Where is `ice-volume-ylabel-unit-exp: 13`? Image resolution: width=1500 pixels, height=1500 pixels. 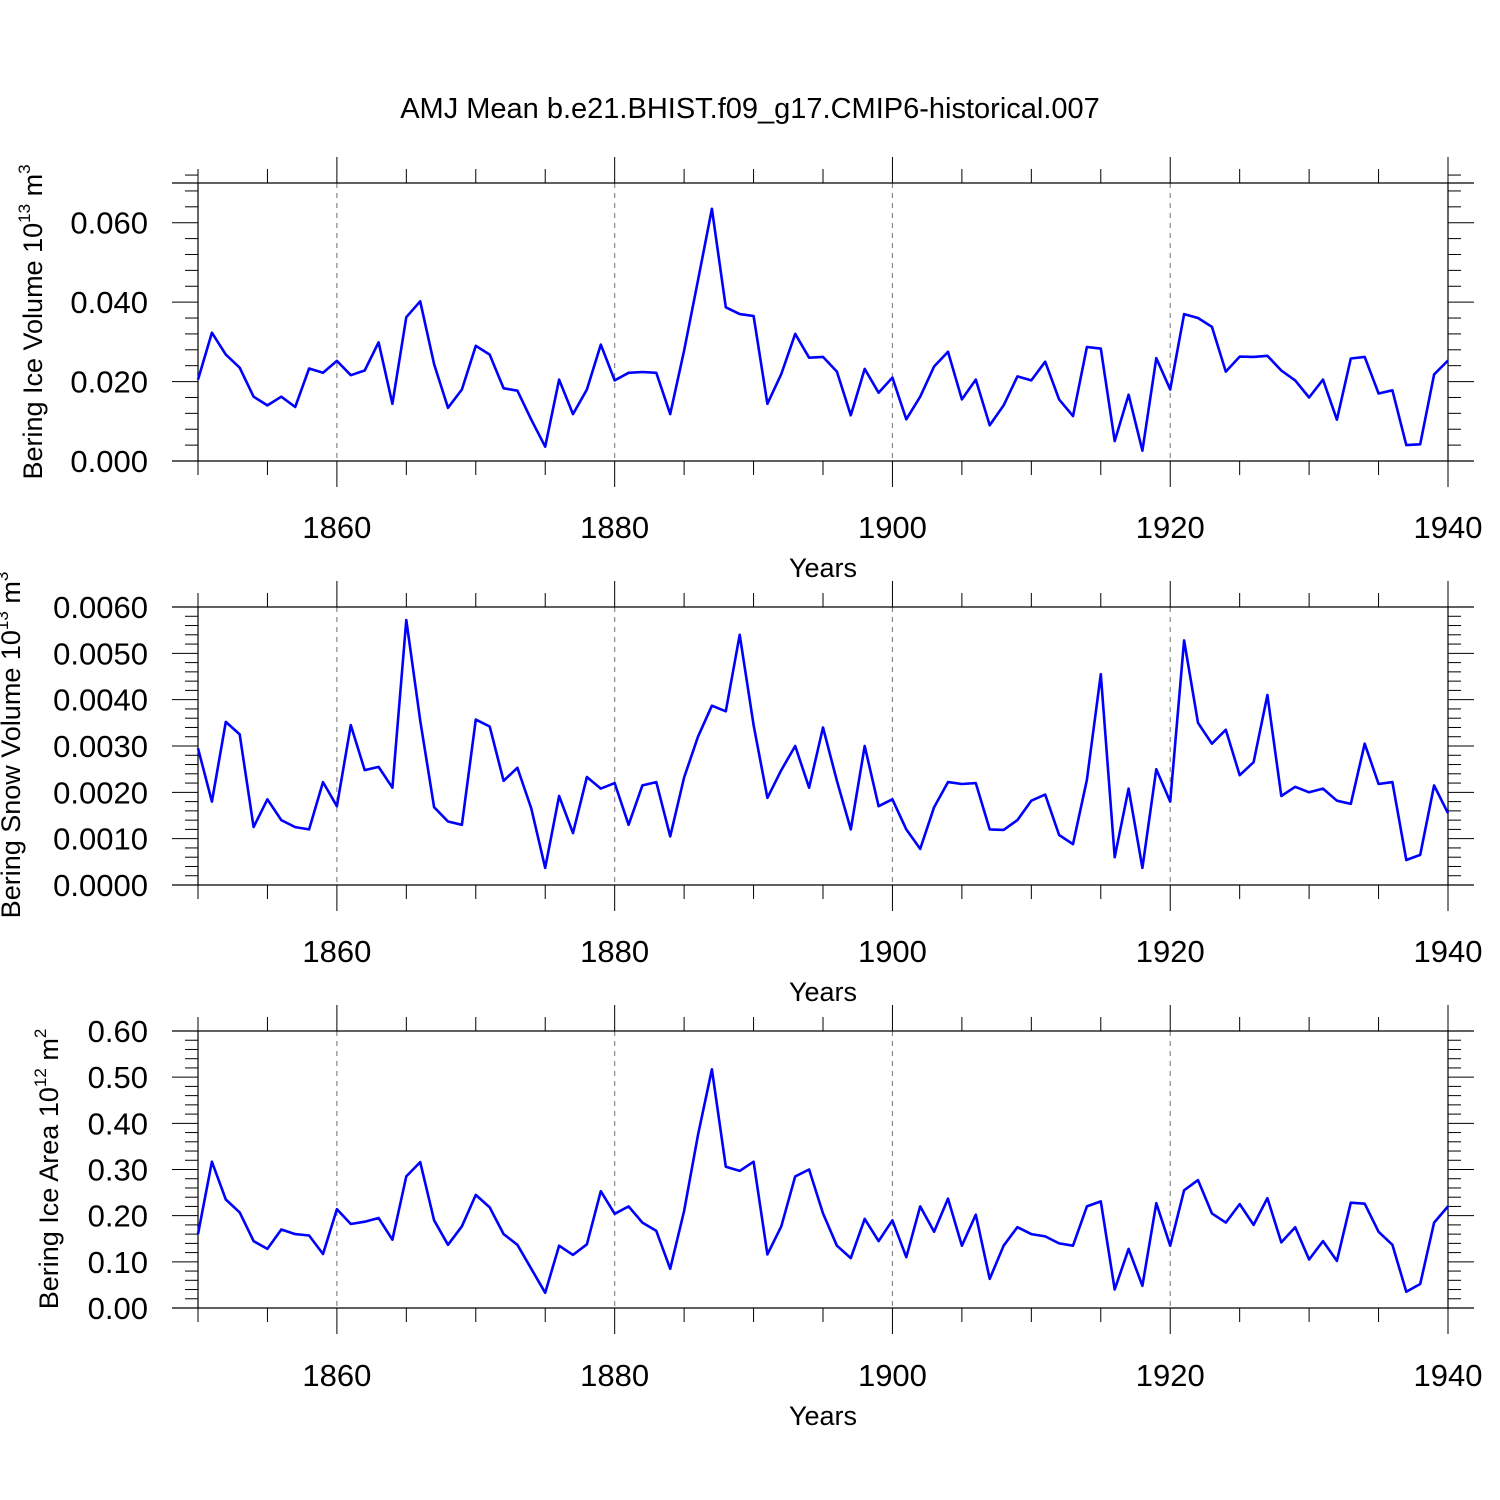 ice-volume-ylabel-unit-exp: 13 is located at coordinates (24, 213).